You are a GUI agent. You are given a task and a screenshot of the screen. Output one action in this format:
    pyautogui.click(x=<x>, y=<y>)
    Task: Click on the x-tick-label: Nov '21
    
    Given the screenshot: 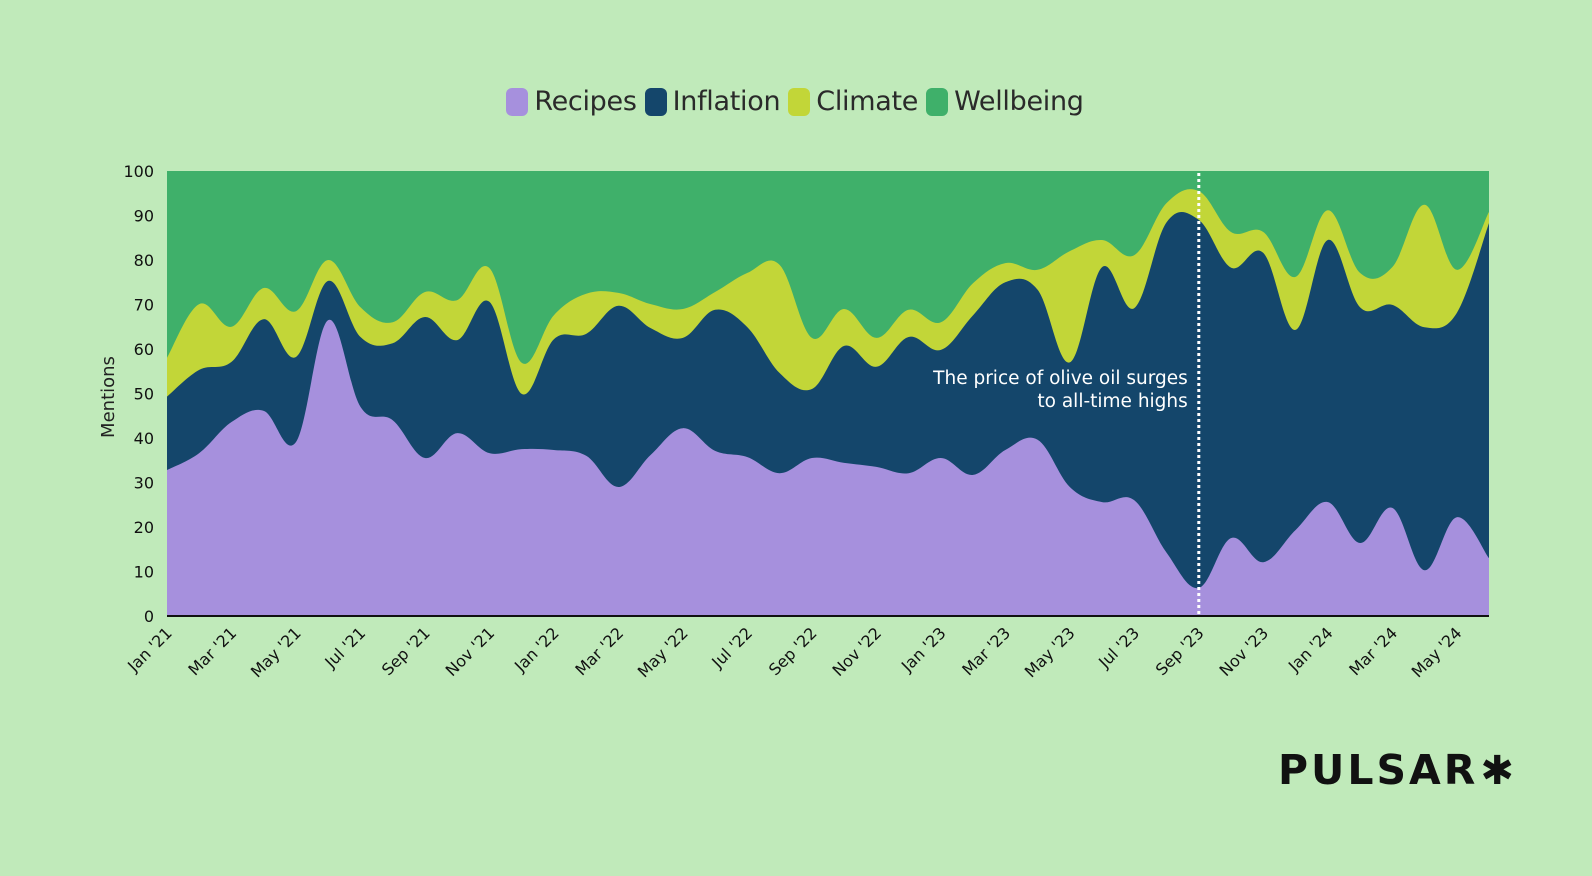 What is the action you would take?
    pyautogui.click(x=470, y=651)
    